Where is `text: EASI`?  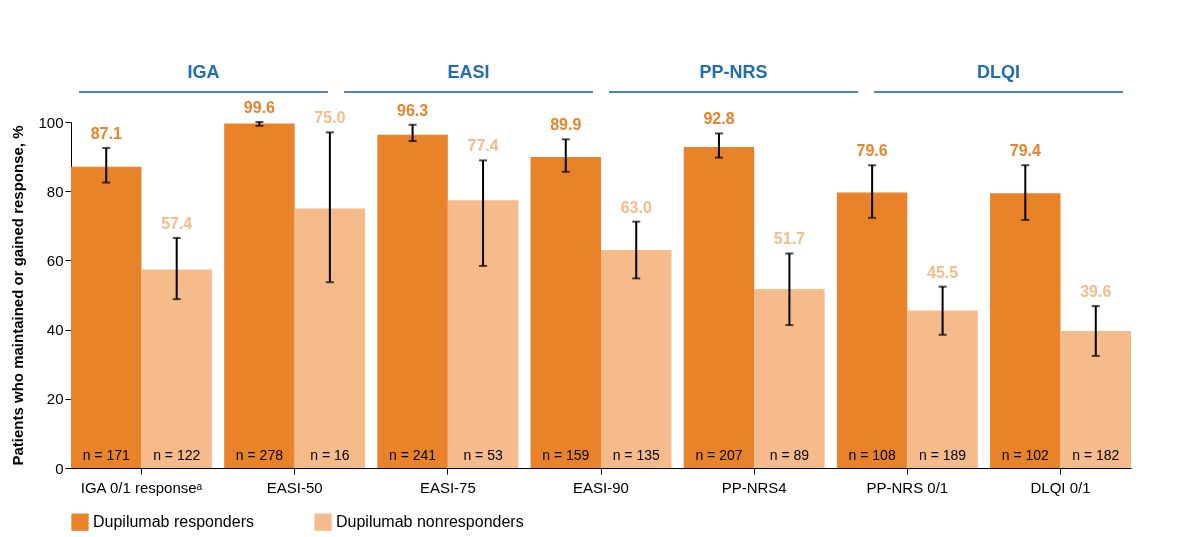 text: EASI is located at coordinates (468, 72).